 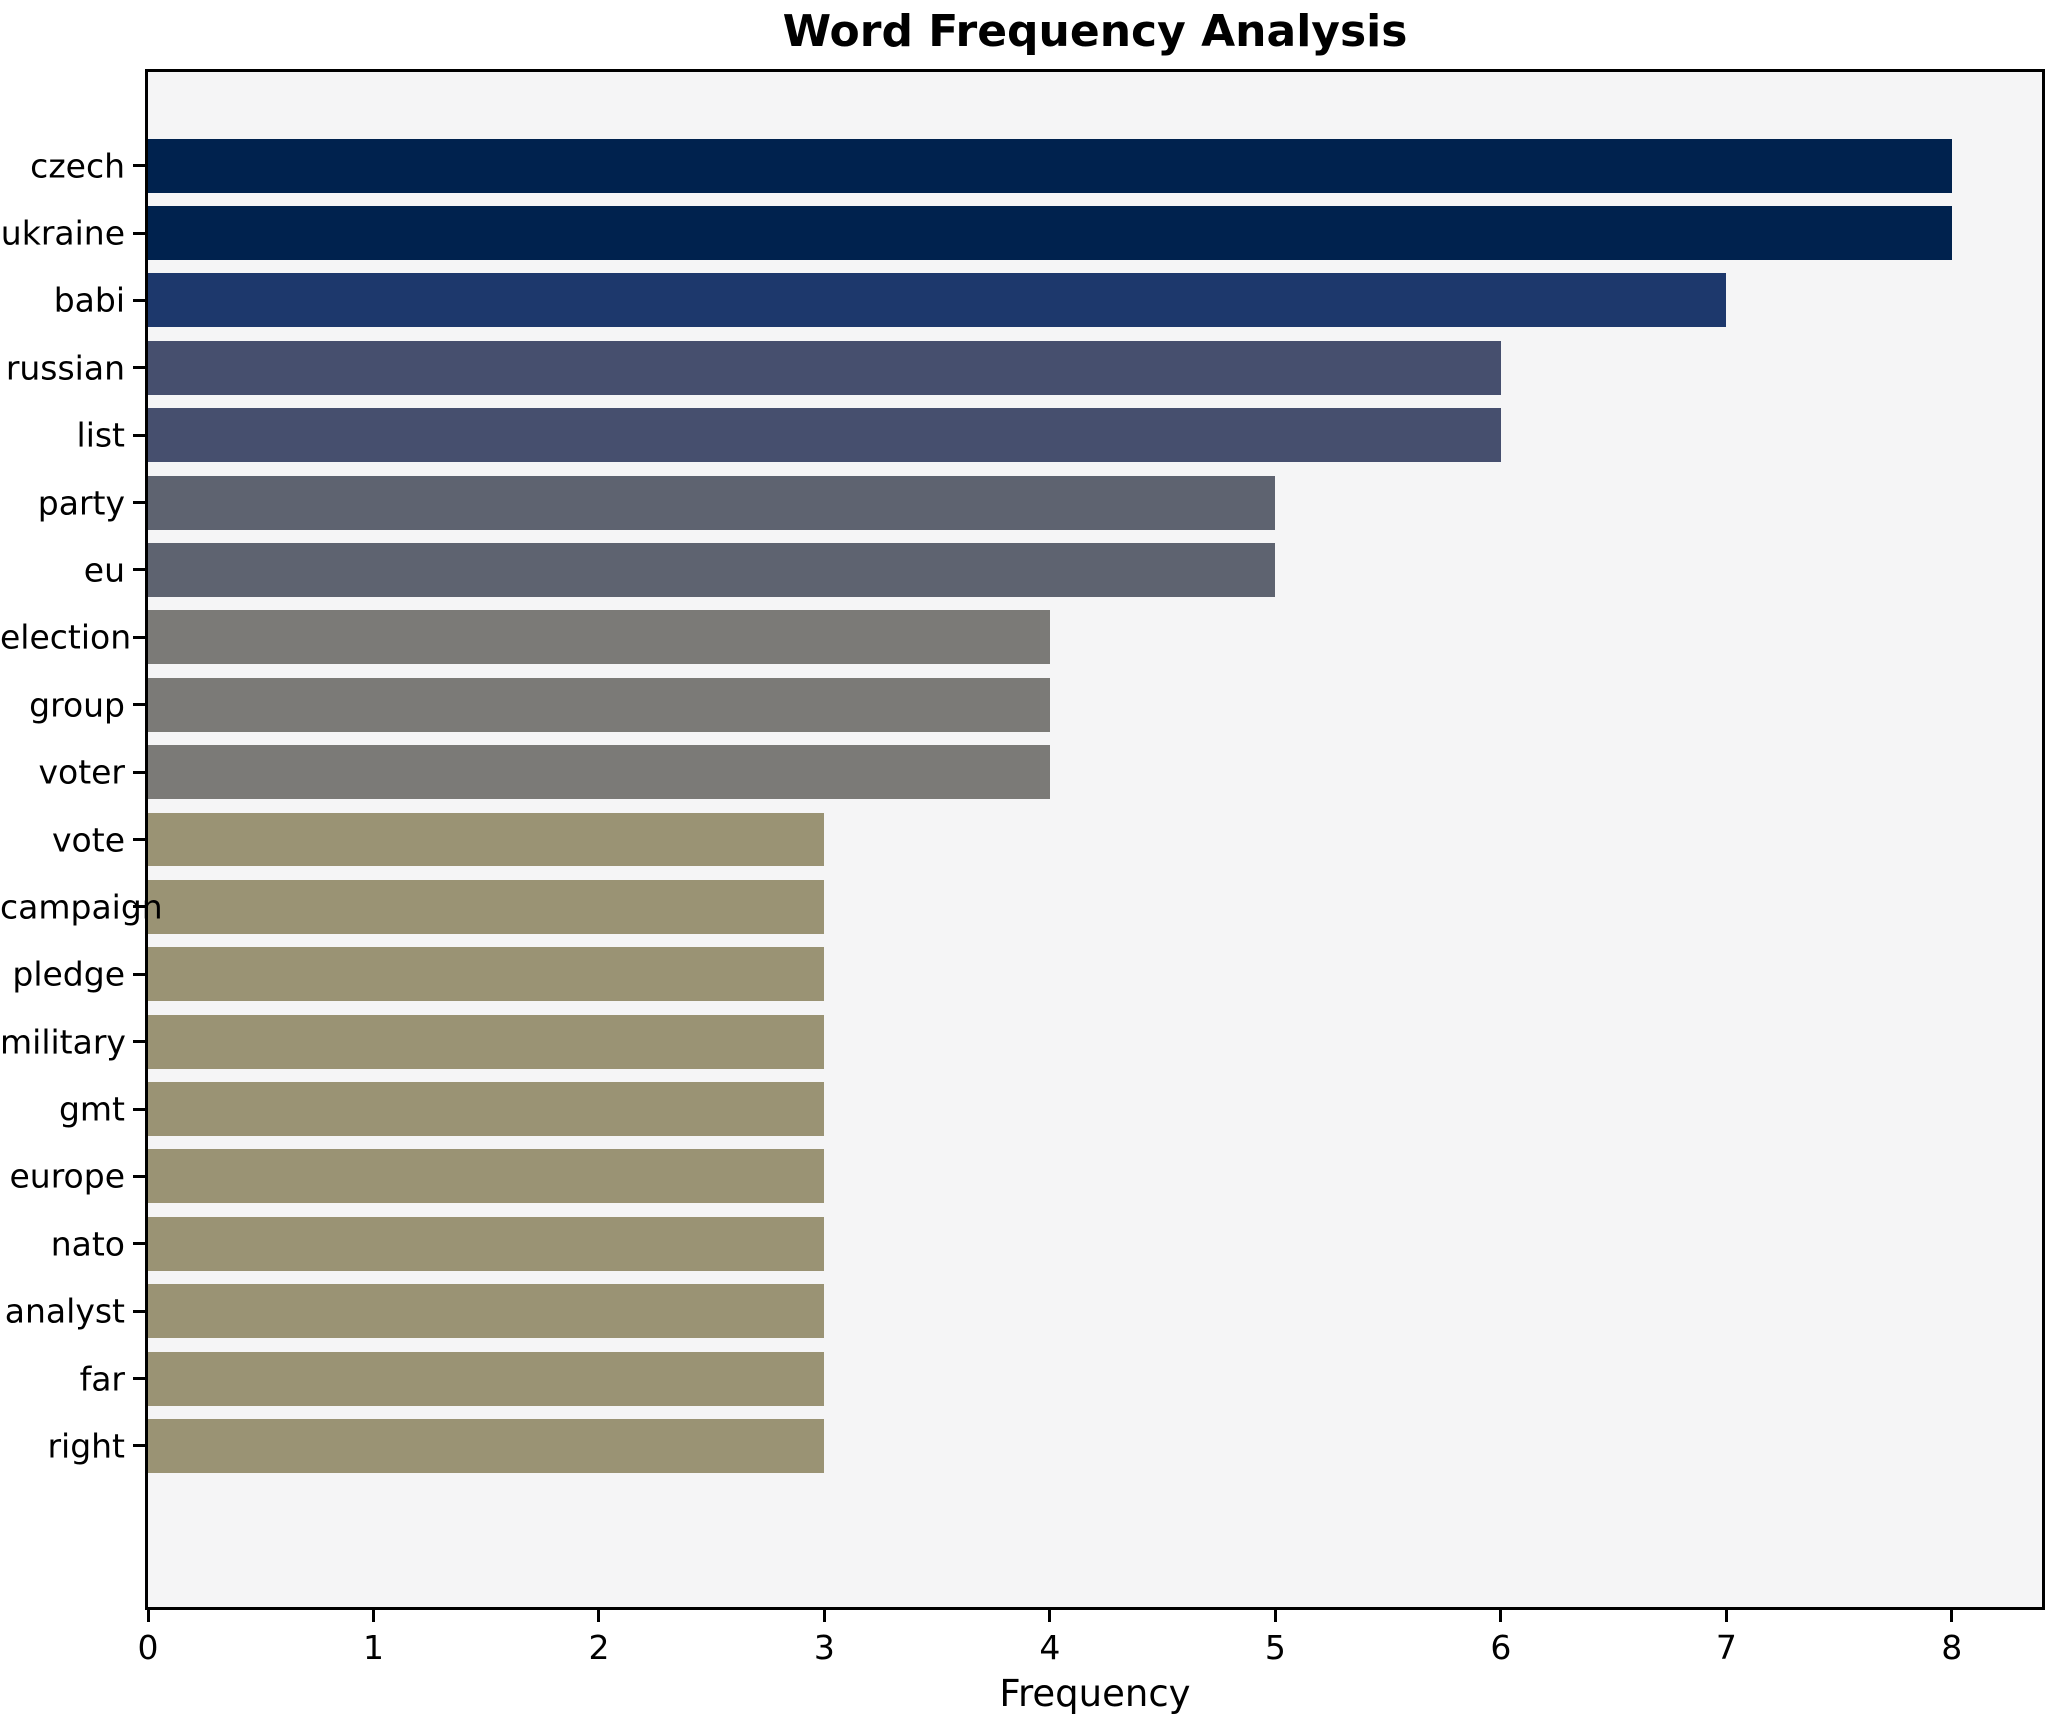 What do you see at coordinates (66, 637) in the screenshot?
I see `category-label-election: election` at bounding box center [66, 637].